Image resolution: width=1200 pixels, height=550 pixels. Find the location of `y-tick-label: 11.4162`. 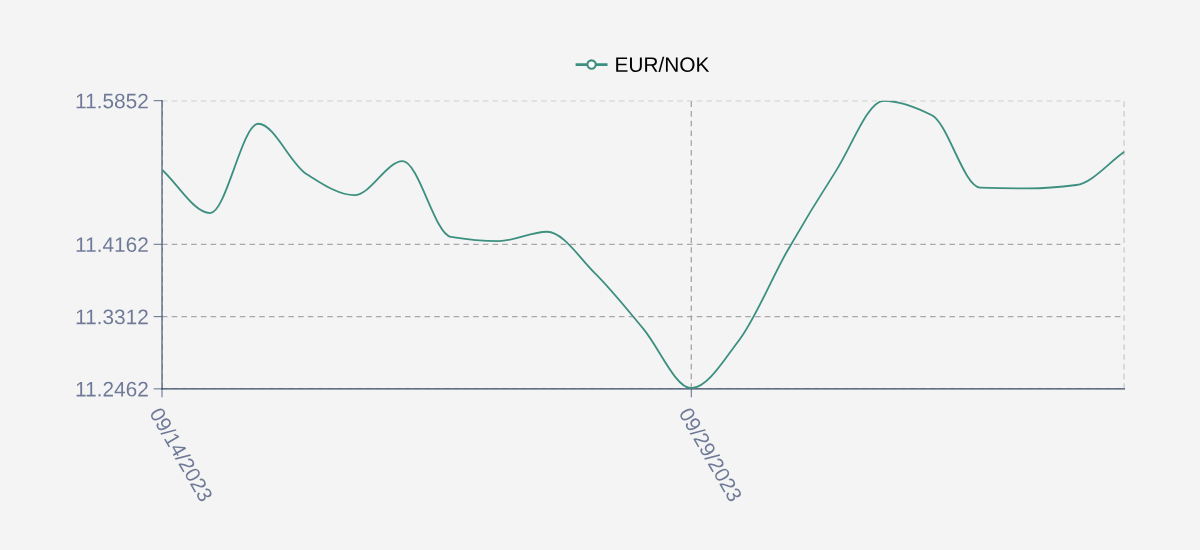

y-tick-label: 11.4162 is located at coordinates (112, 245).